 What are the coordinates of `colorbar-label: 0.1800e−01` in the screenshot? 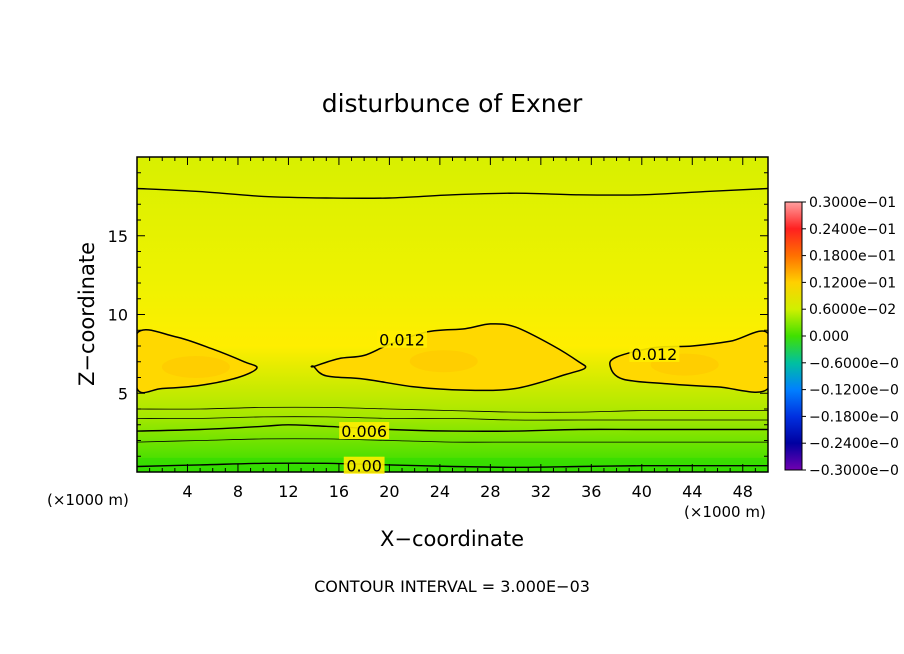 It's located at (852, 257).